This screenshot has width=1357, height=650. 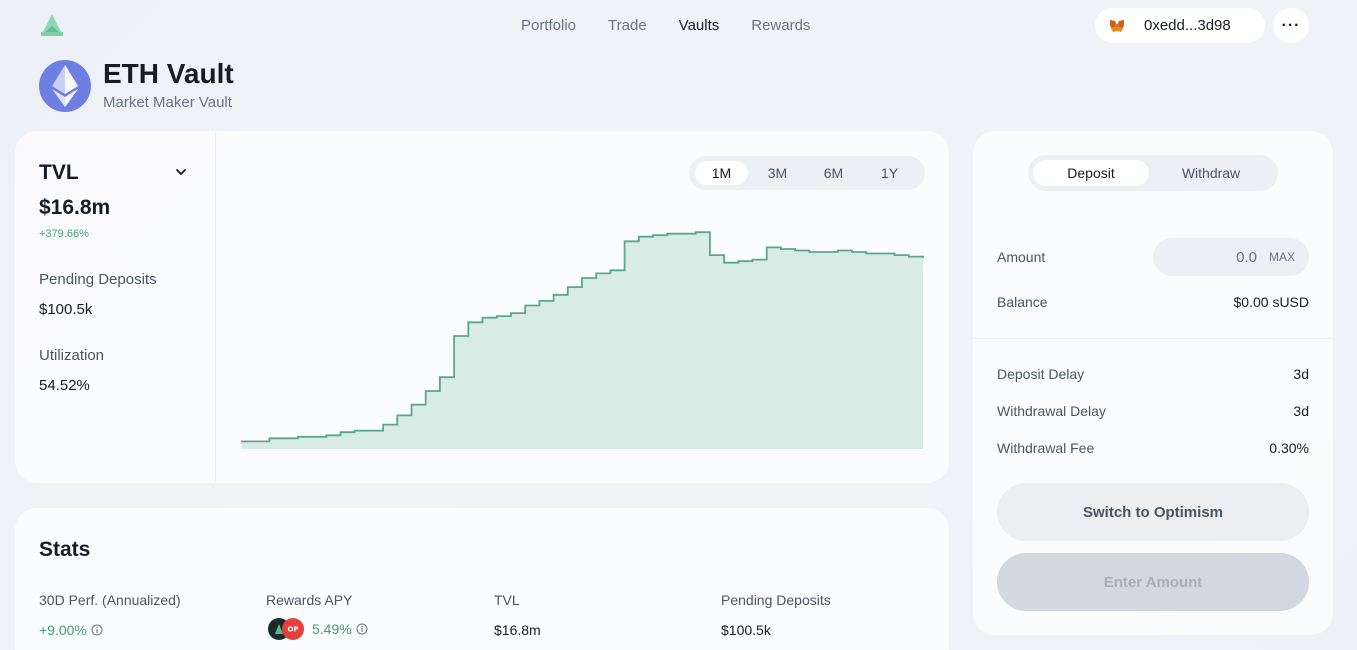 I want to click on amount-value: 0.0, so click(x=1246, y=257).